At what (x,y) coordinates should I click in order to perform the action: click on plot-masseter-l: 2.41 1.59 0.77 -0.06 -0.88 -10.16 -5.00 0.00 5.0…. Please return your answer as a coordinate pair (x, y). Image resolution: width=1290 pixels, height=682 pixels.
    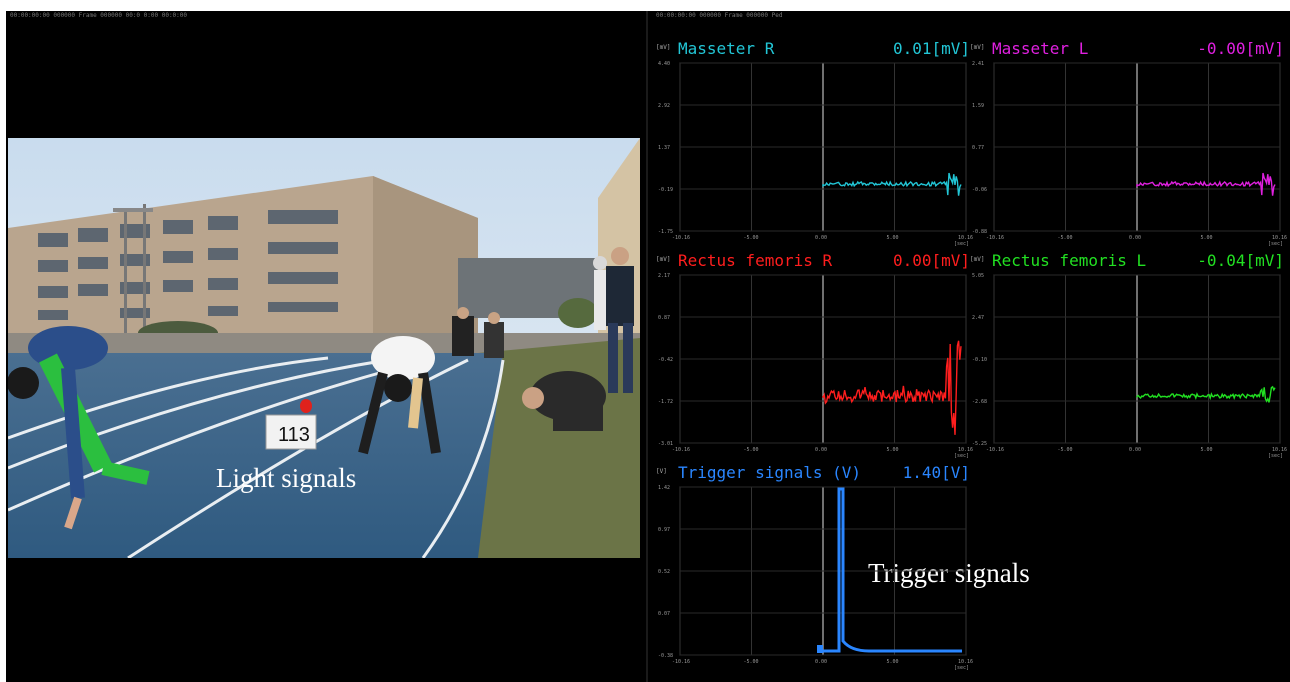
    Looking at the image, I should click on (1128, 154).